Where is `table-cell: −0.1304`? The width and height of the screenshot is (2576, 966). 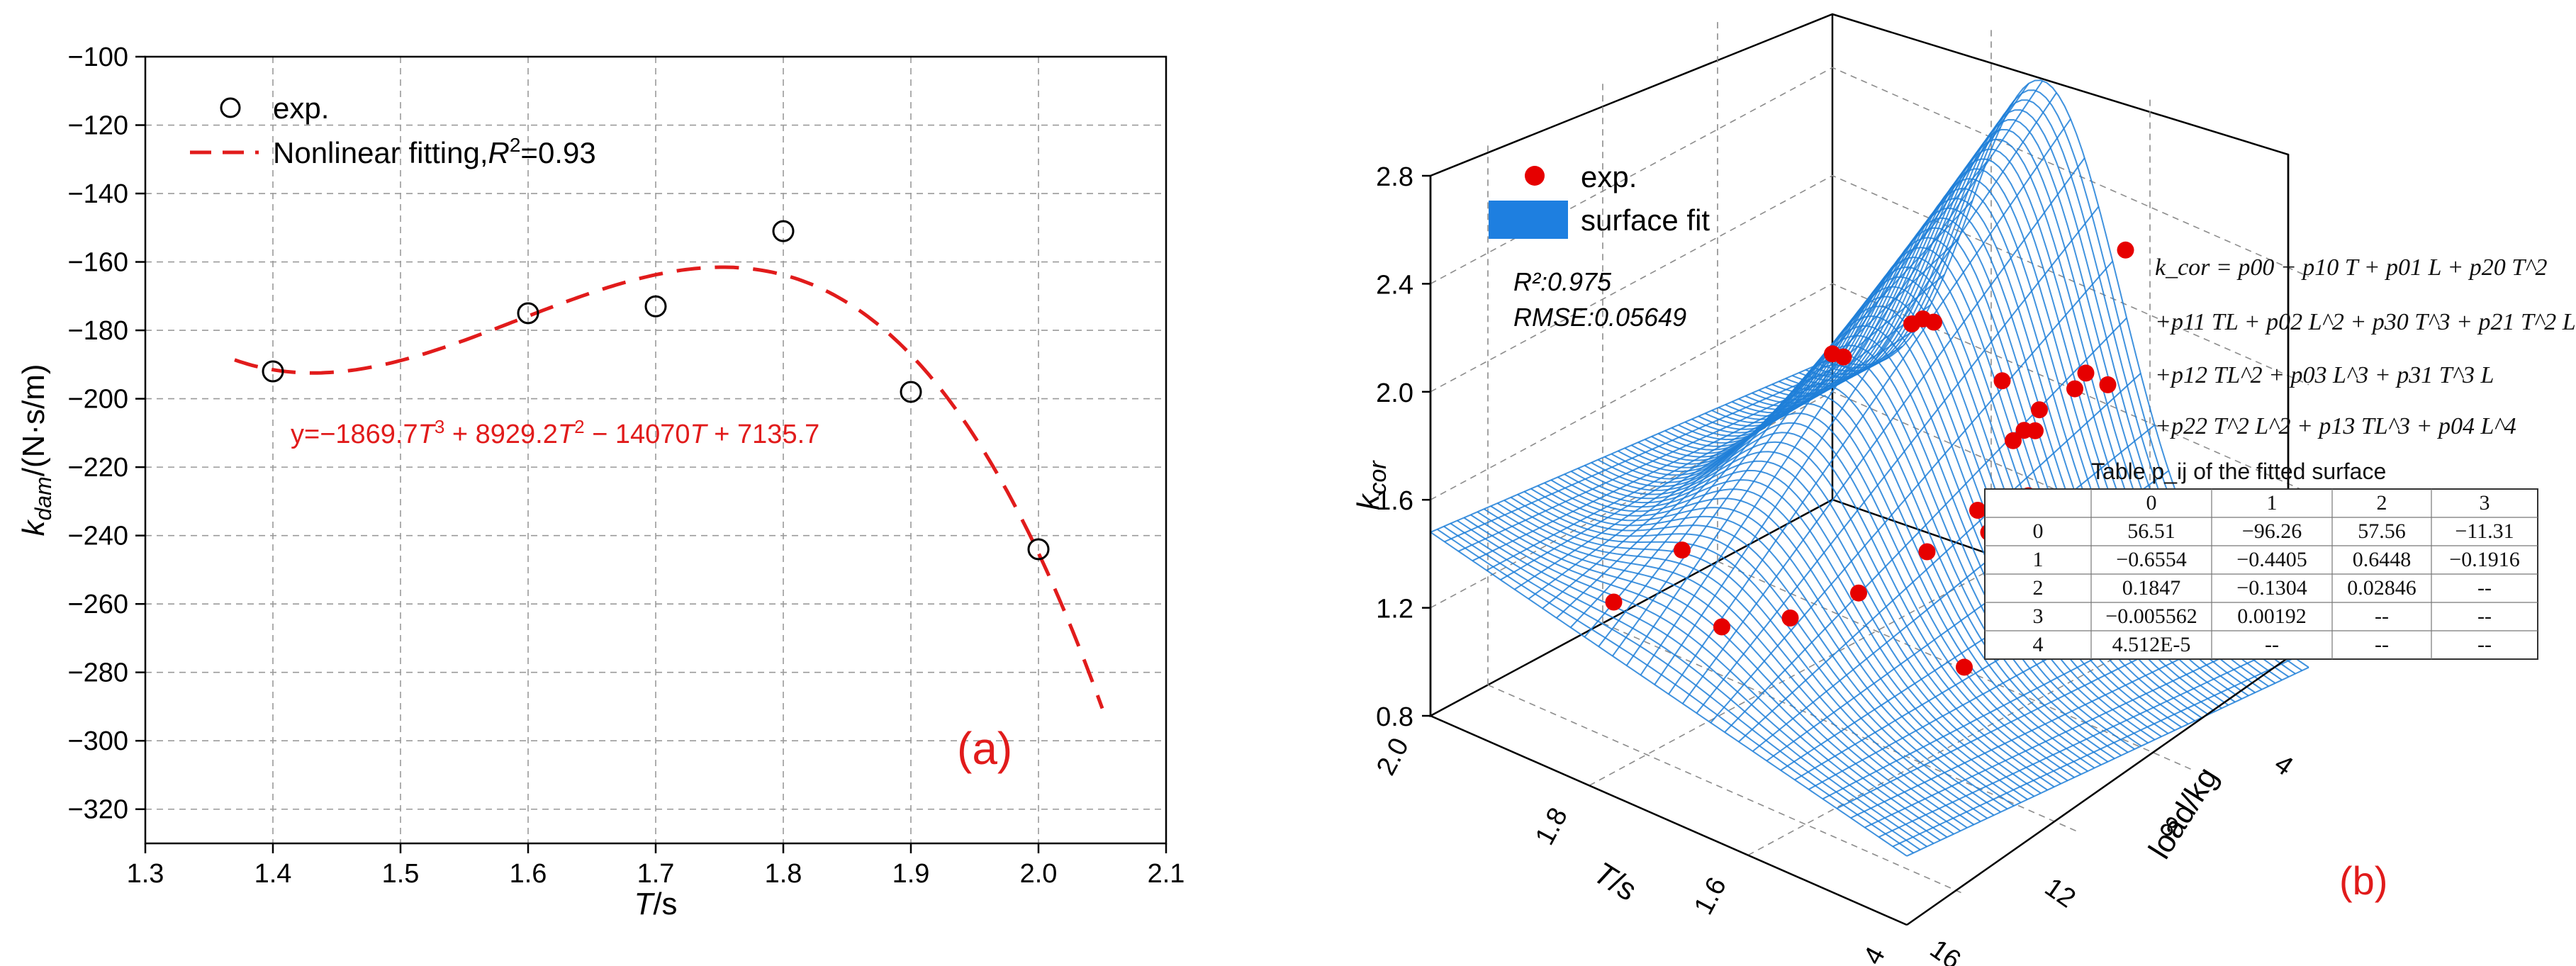 table-cell: −0.1304 is located at coordinates (2271, 588).